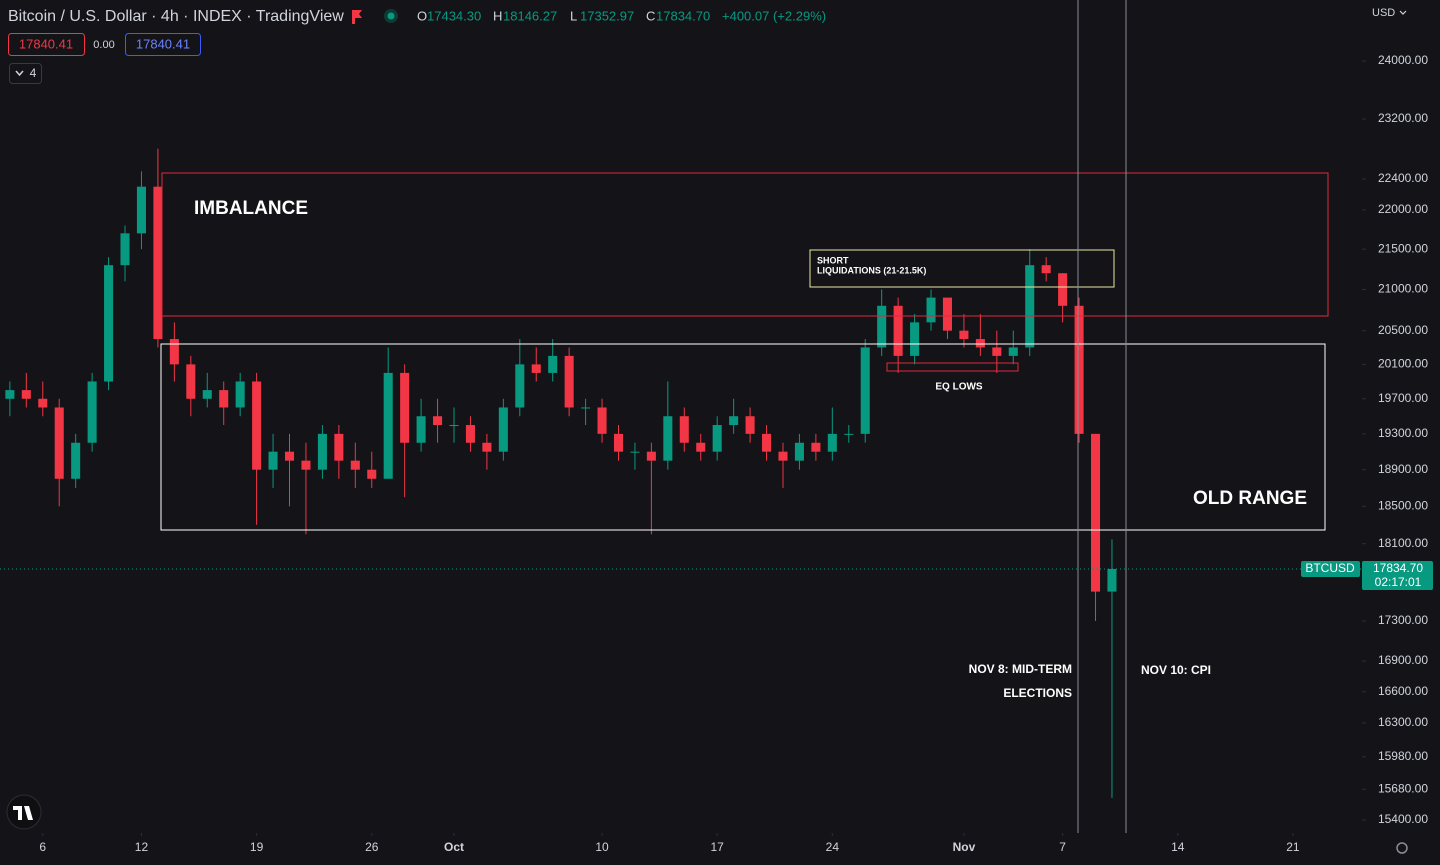 This screenshot has width=1440, height=865. I want to click on annotation: NOV 10: CPI, so click(1176, 670).